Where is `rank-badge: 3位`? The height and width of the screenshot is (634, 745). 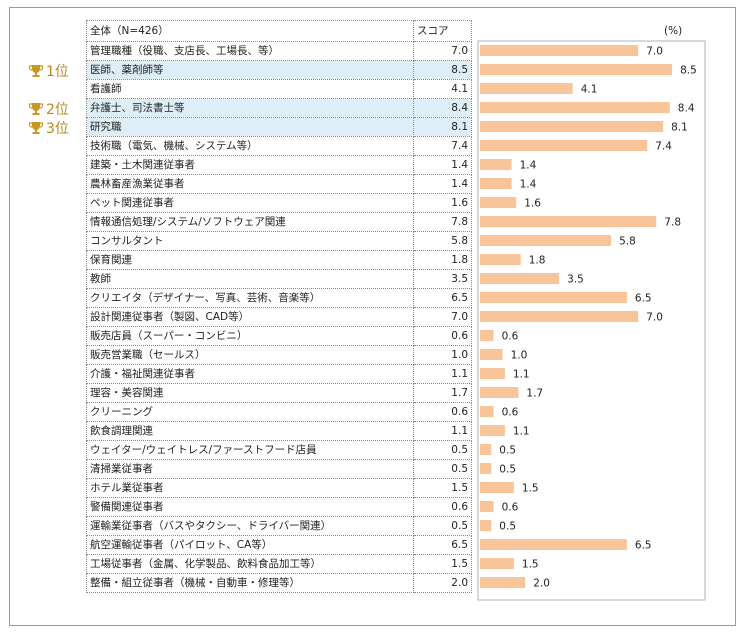 rank-badge: 3位 is located at coordinates (48, 128).